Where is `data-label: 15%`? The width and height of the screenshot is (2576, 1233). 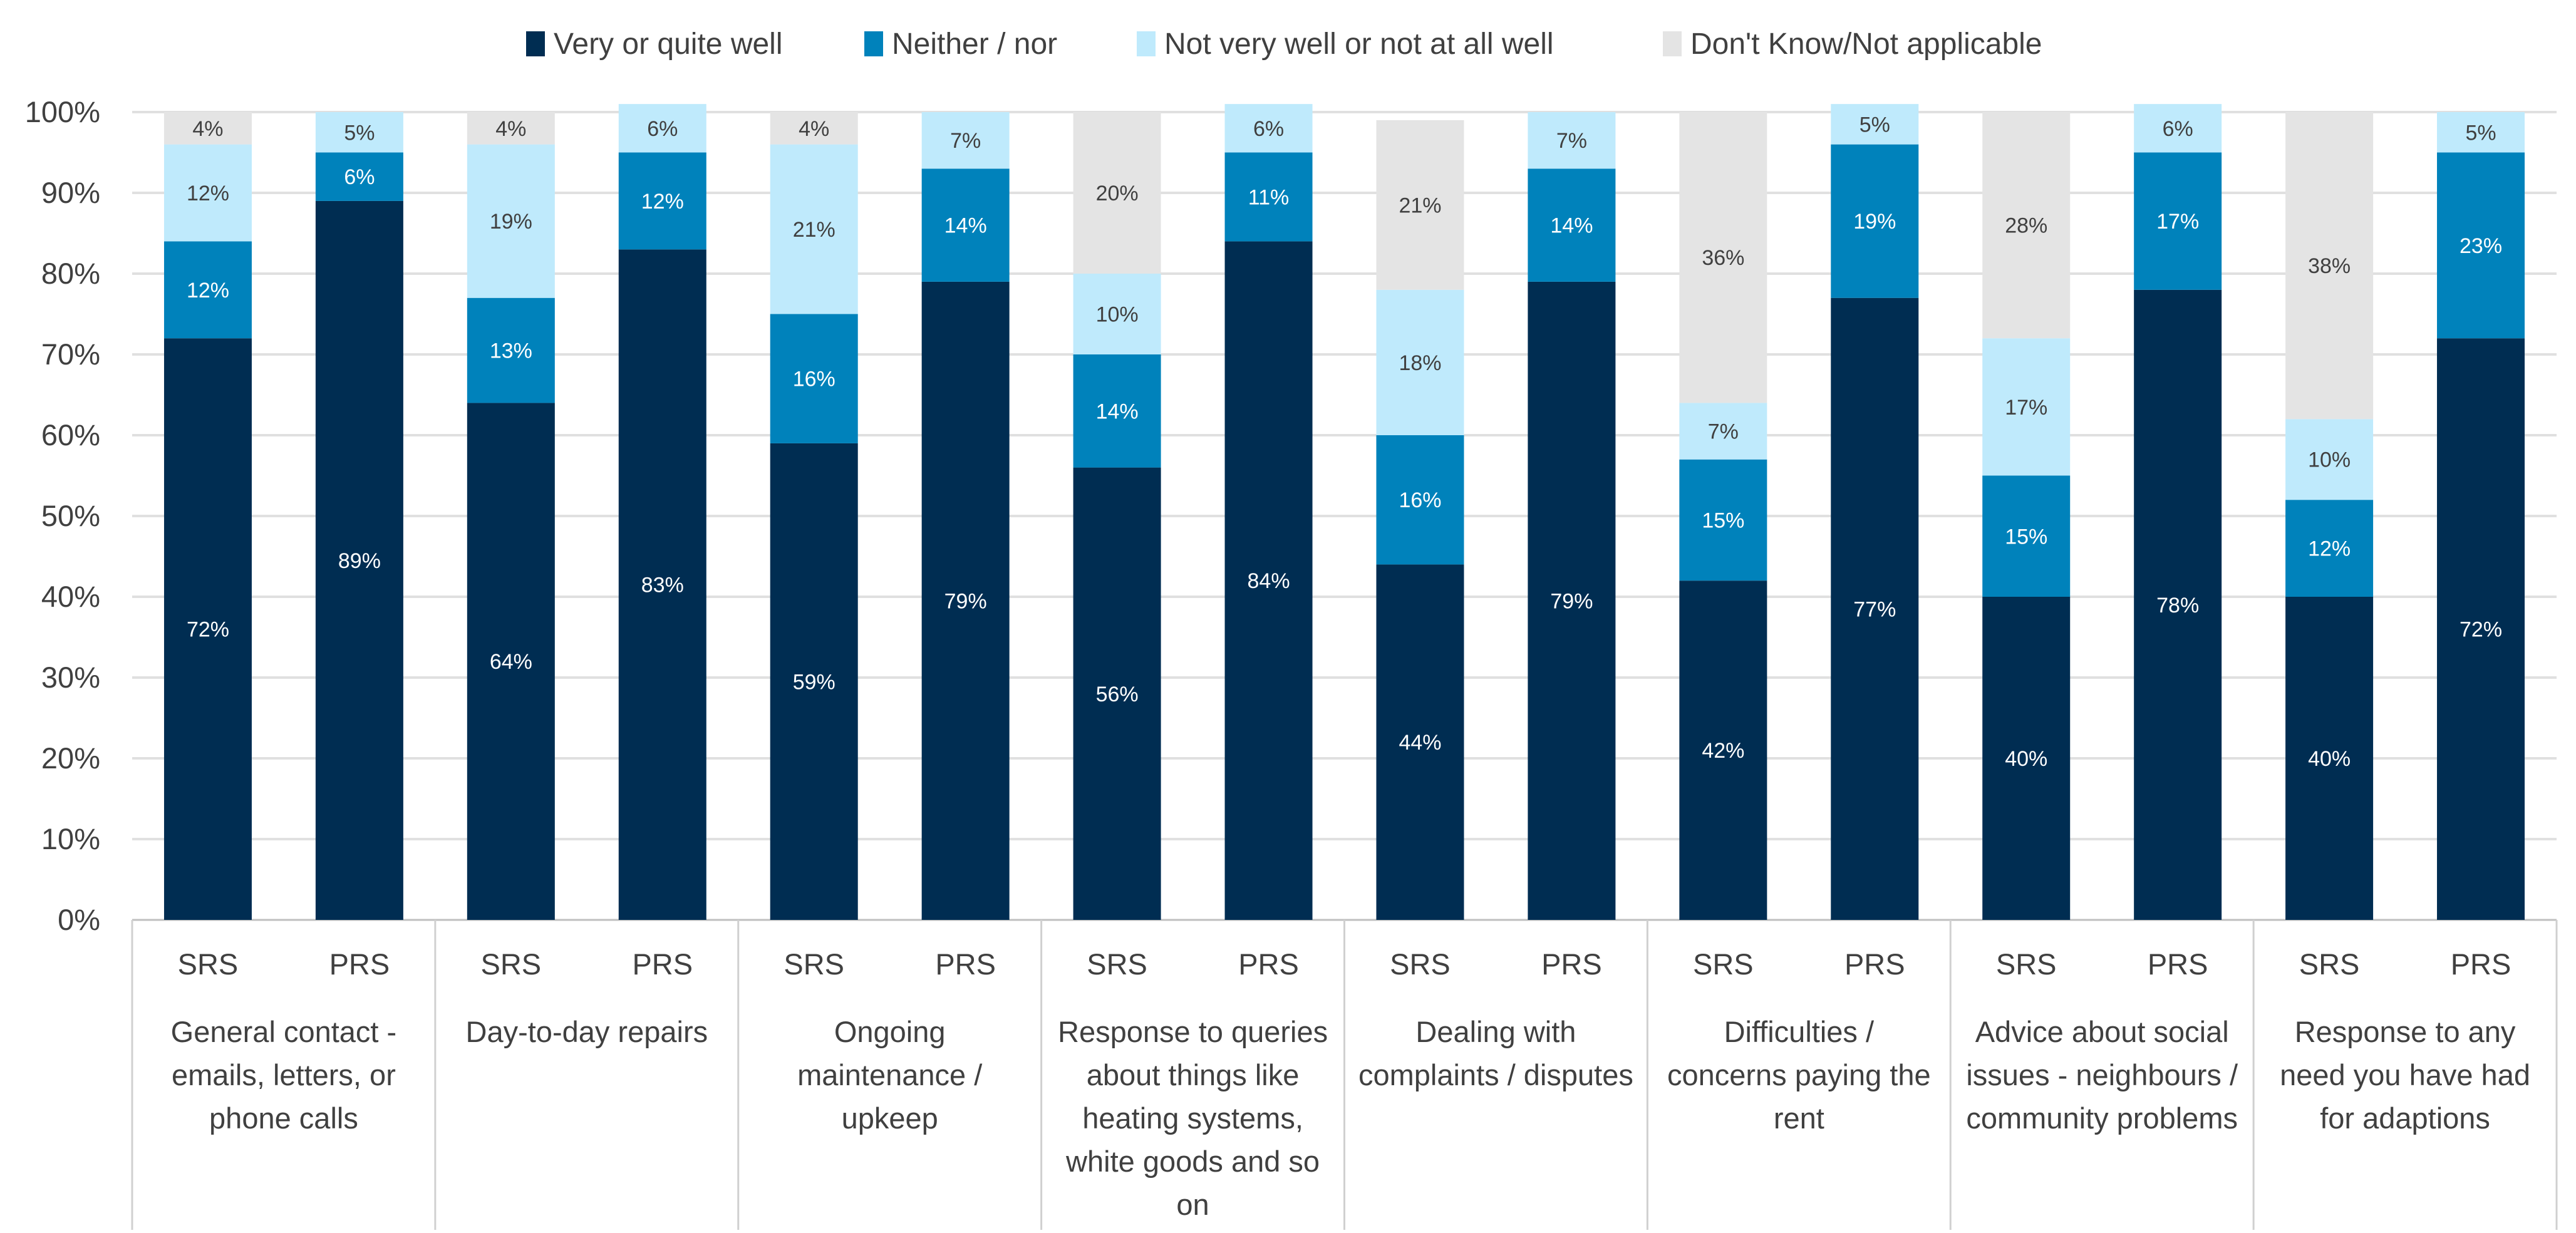 data-label: 15% is located at coordinates (1723, 520).